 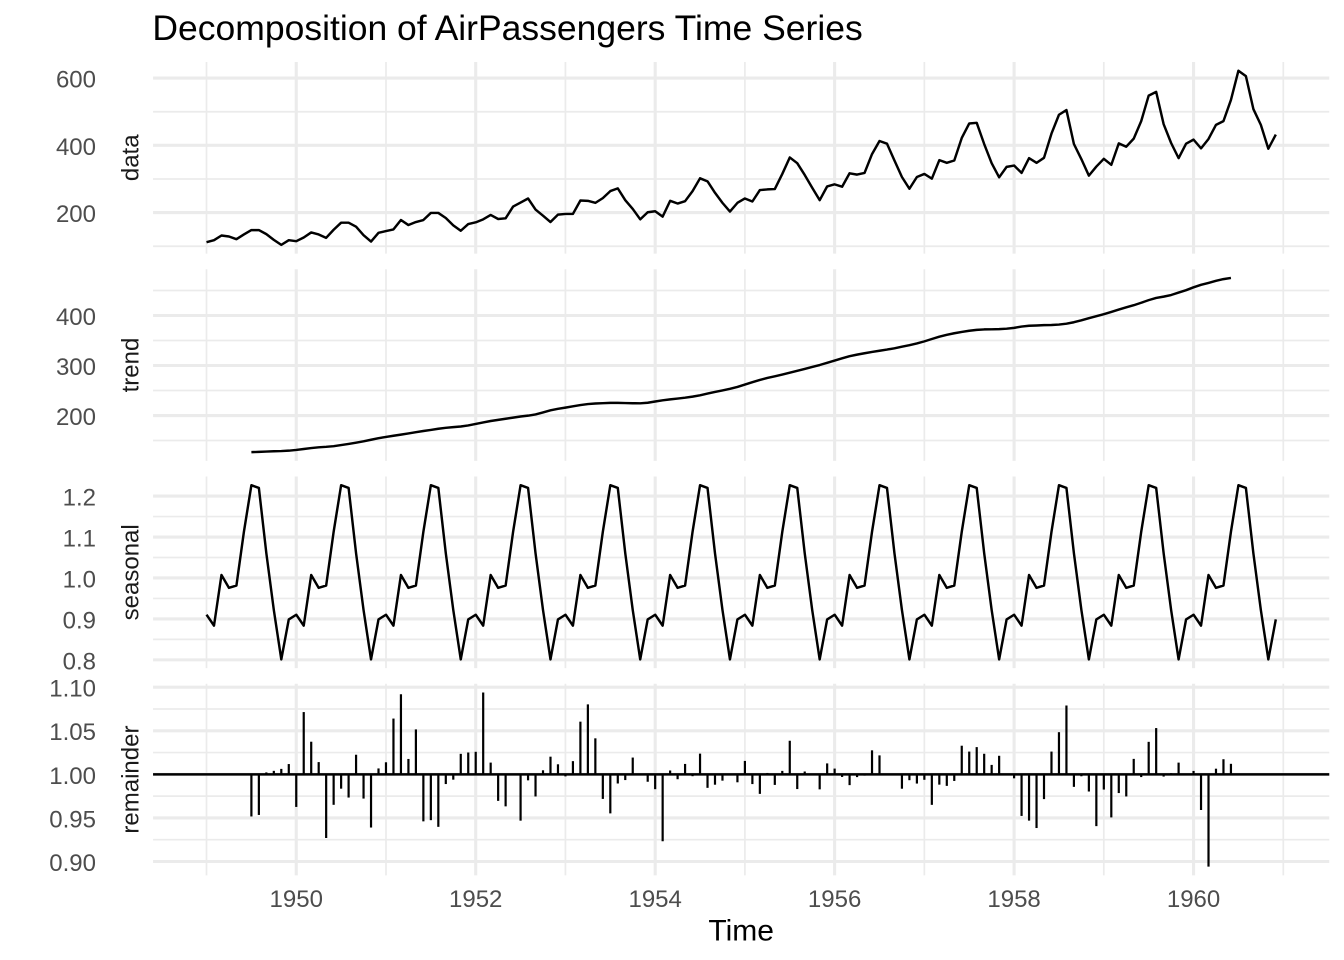 I want to click on svg-text: 1952, so click(x=475, y=899).